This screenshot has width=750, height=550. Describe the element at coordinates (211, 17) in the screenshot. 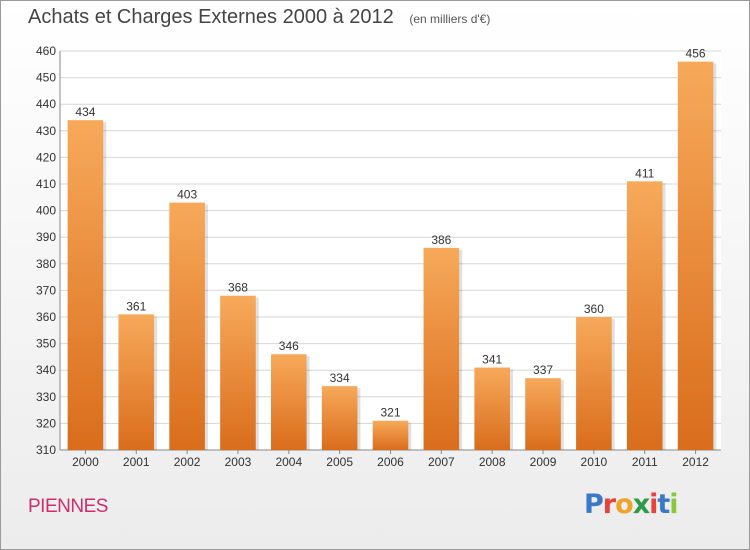

I see `title-text: Achats et Charges Externes 2000 à 2012` at that location.